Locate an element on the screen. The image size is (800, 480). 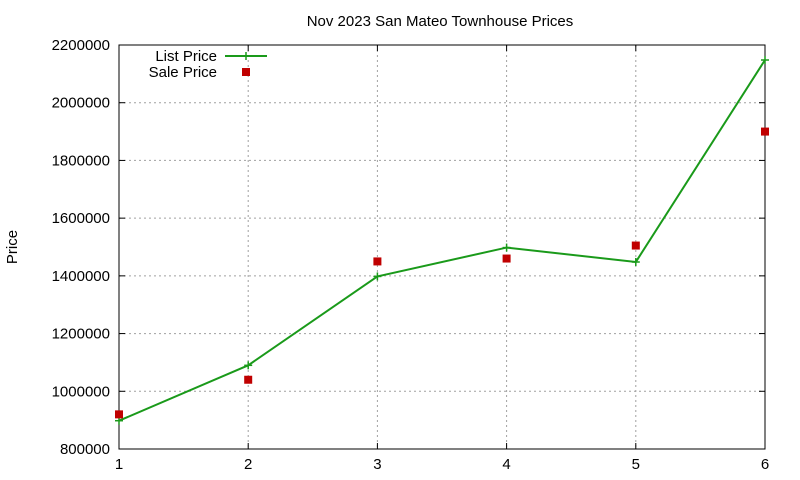
y-tick-label: 800000 is located at coordinates (85, 449).